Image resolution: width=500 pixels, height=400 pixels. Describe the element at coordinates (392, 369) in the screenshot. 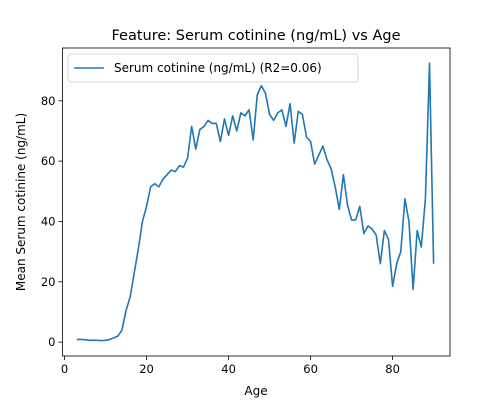

I see `x-tick-label: 80` at that location.